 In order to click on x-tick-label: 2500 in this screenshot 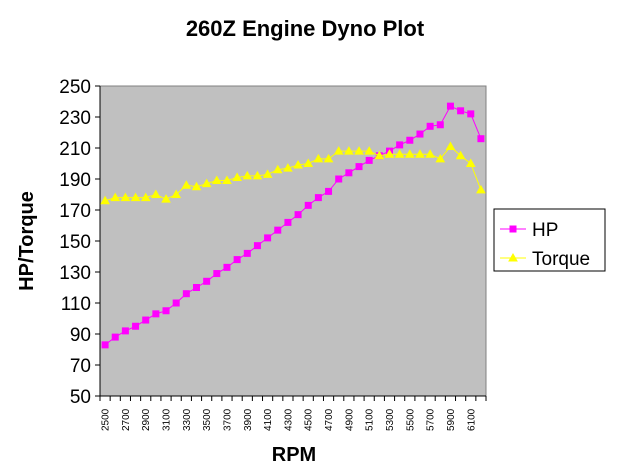, I will do `click(106, 419)`.